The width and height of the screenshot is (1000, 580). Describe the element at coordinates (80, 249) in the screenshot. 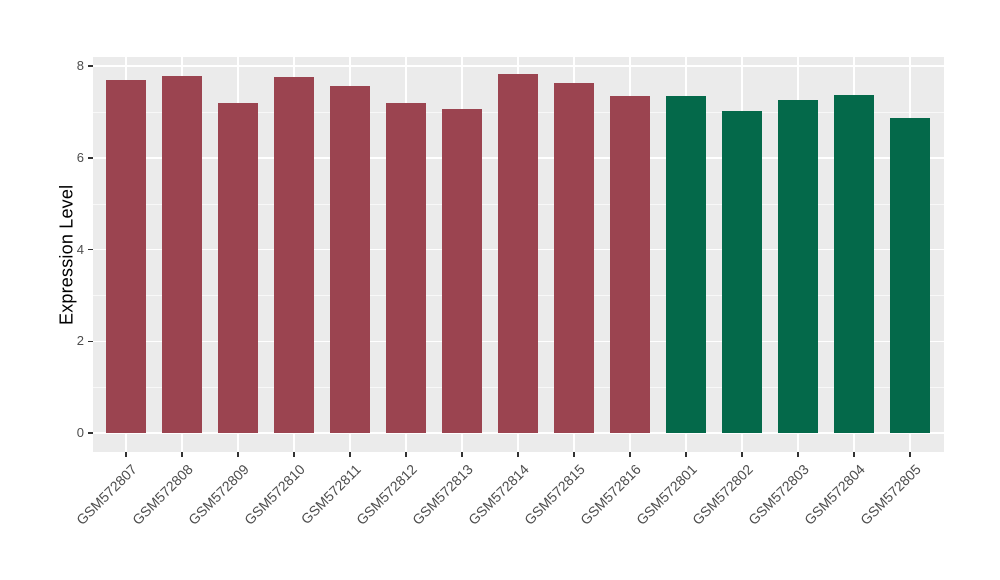

I see `y-axis-tick-label: 4` at that location.